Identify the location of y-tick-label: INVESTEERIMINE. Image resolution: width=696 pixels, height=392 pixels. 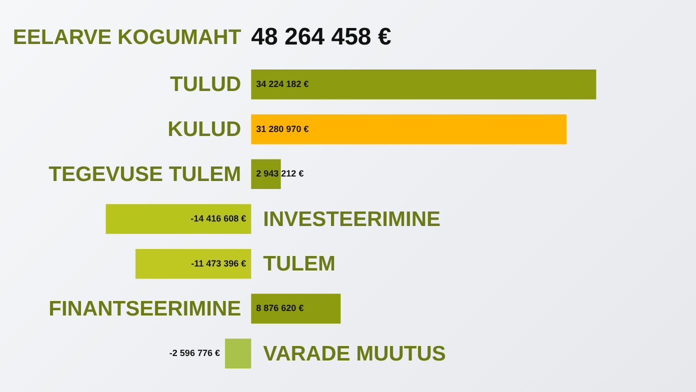
(352, 219).